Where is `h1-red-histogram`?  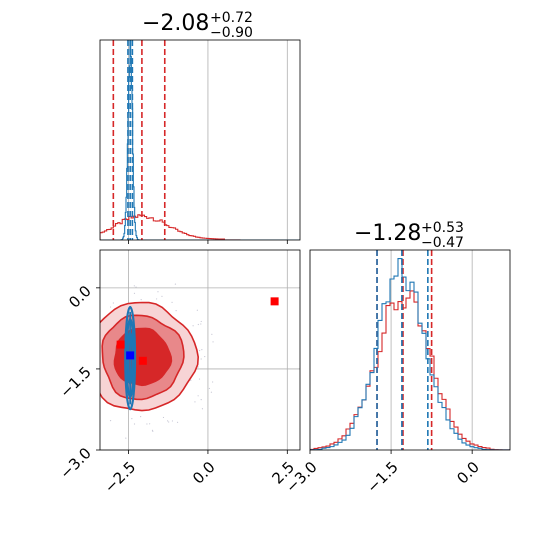
h1-red-histogram is located at coordinates (200, 227).